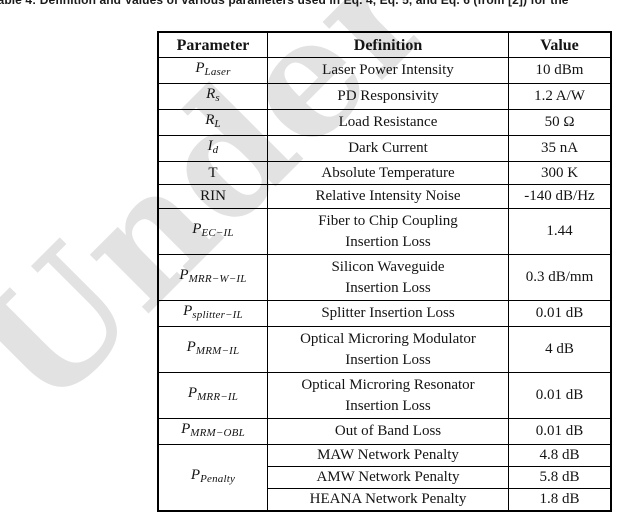  Describe the element at coordinates (560, 277) in the screenshot. I see `value-cell: 0.3 dB/mm` at that location.